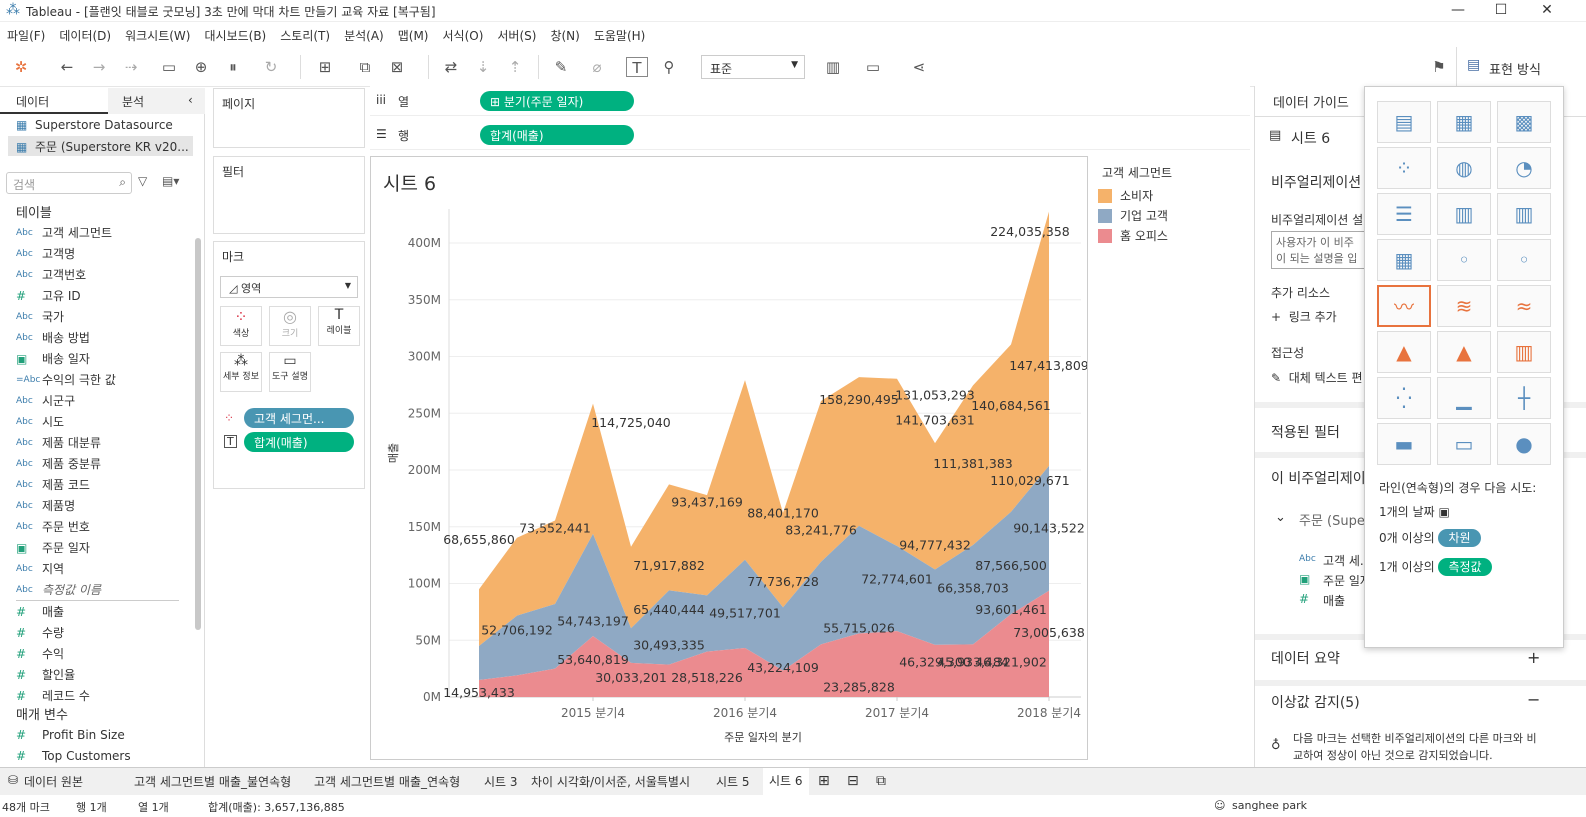 This screenshot has height=817, width=1586. I want to click on dimension-field: ▣ 주문 일자, so click(97, 547).